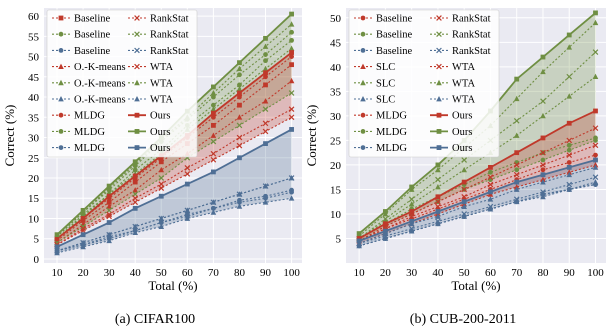 Image resolution: width=610 pixels, height=330 pixels. What do you see at coordinates (451, 132) in the screenshot?
I see `legend-item: Ours` at bounding box center [451, 132].